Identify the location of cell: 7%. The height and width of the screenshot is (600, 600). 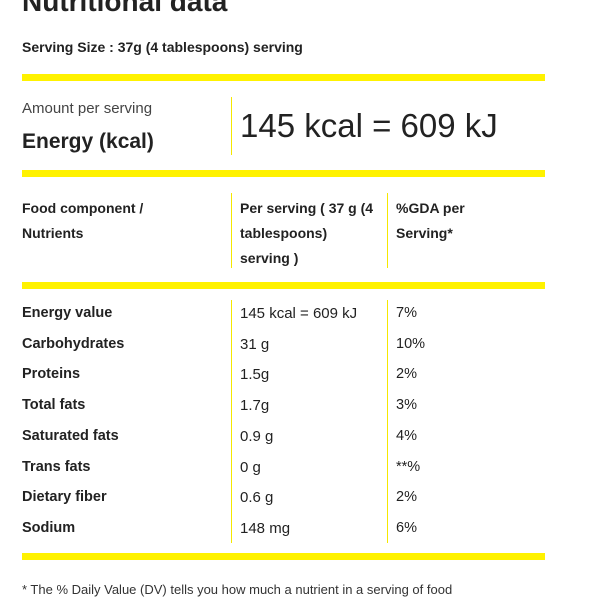
(406, 313).